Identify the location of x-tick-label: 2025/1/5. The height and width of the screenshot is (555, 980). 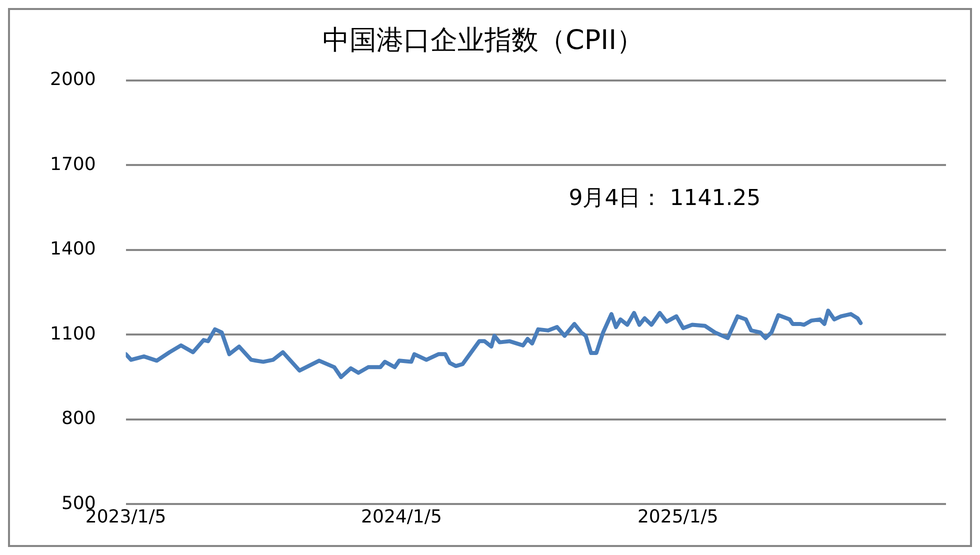
(677, 517).